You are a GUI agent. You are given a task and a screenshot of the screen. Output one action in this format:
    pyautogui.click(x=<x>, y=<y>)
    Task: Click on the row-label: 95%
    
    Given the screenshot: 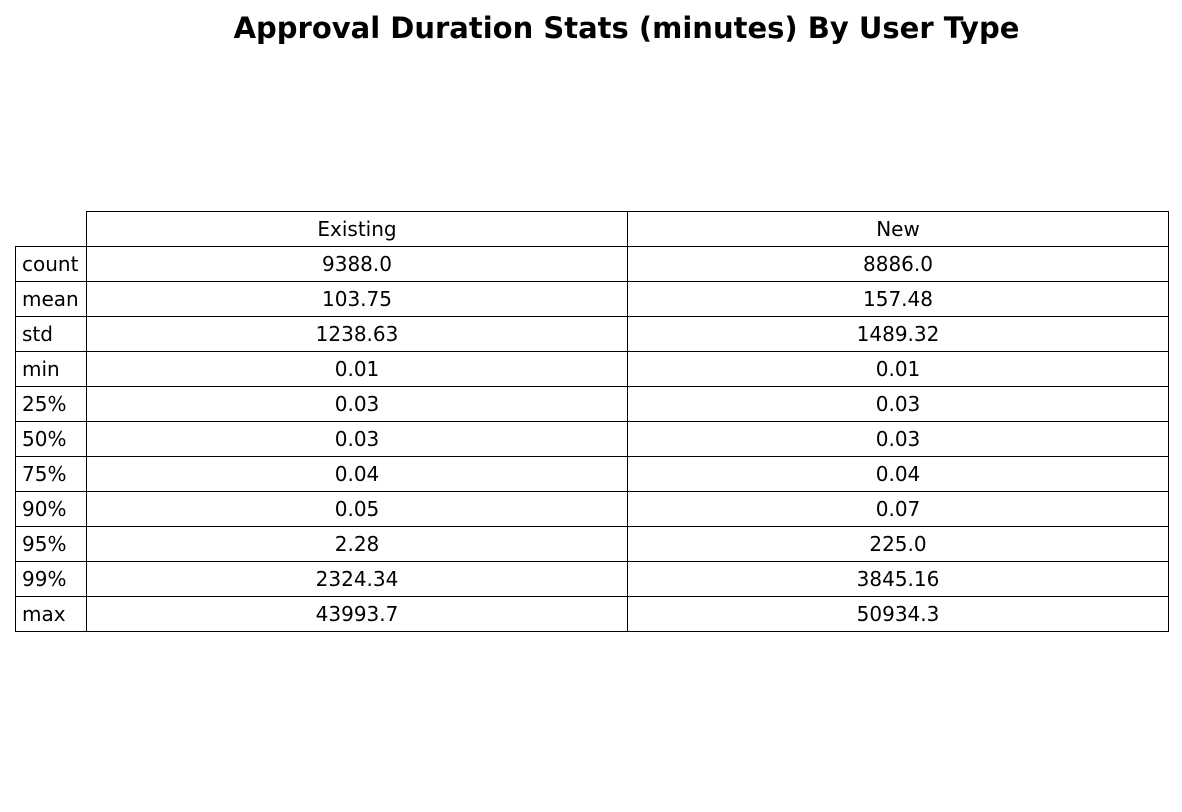 What is the action you would take?
    pyautogui.click(x=51, y=544)
    